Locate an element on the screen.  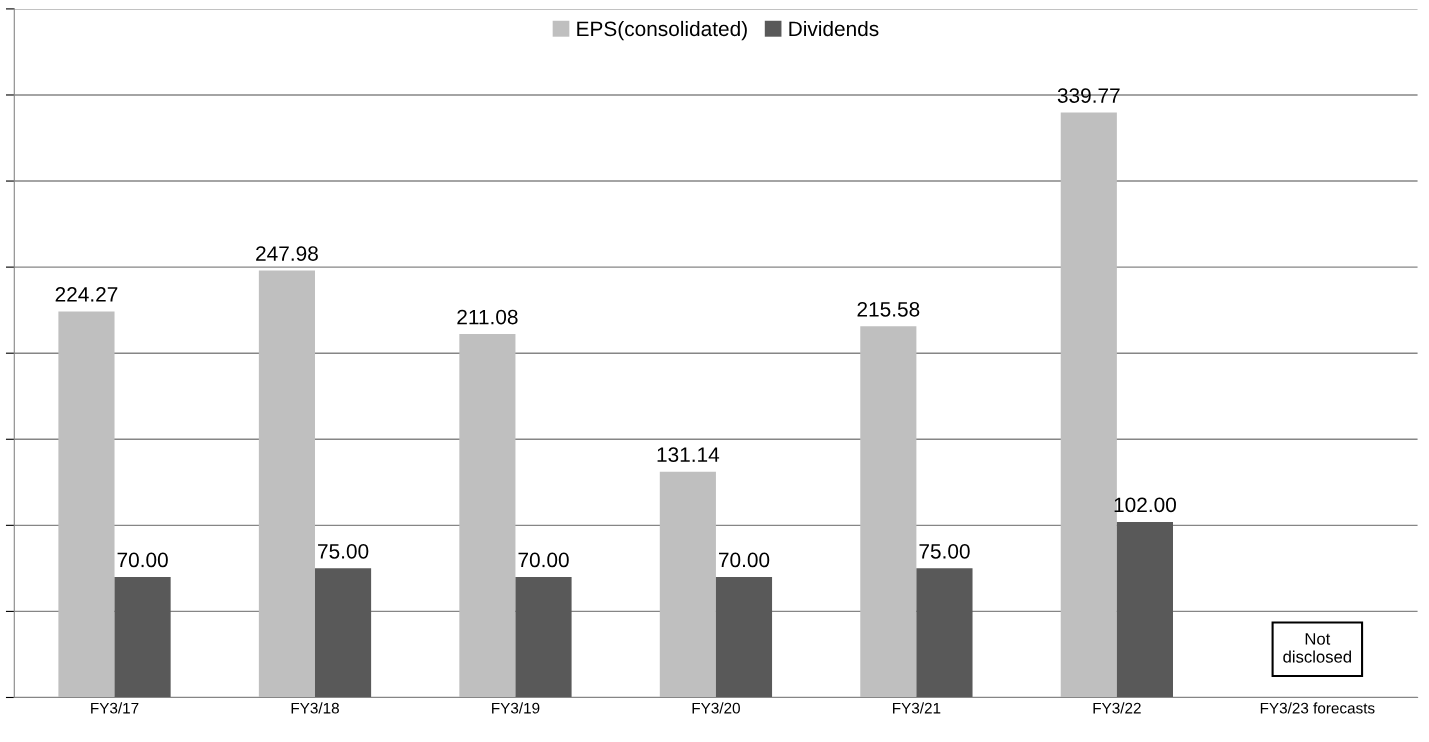
legend-label: EPS(consolidated) is located at coordinates (662, 30).